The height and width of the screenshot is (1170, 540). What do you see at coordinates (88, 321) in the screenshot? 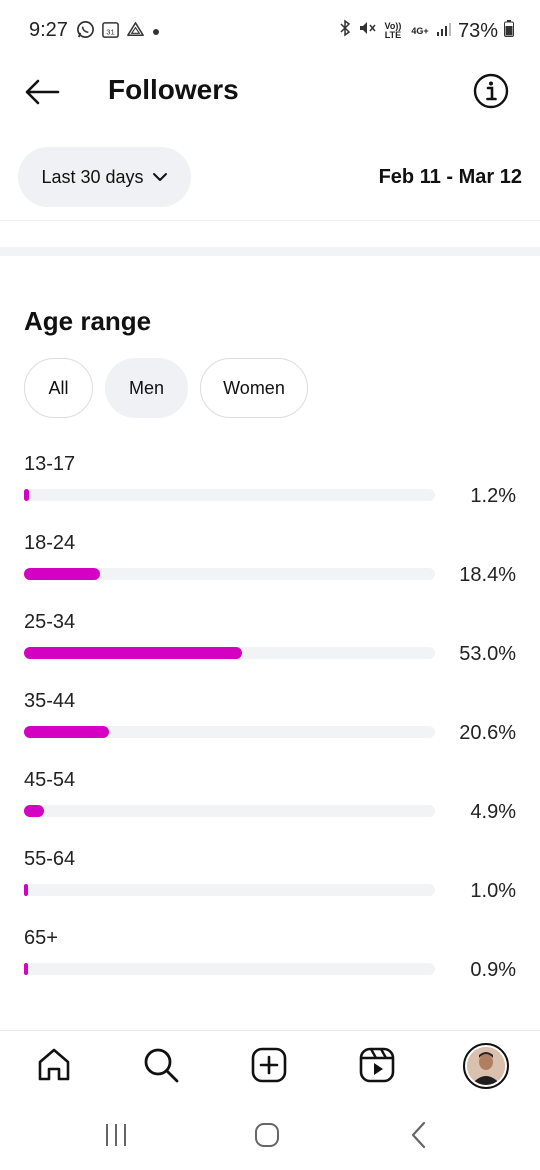
I see `age-range-title: Age range` at bounding box center [88, 321].